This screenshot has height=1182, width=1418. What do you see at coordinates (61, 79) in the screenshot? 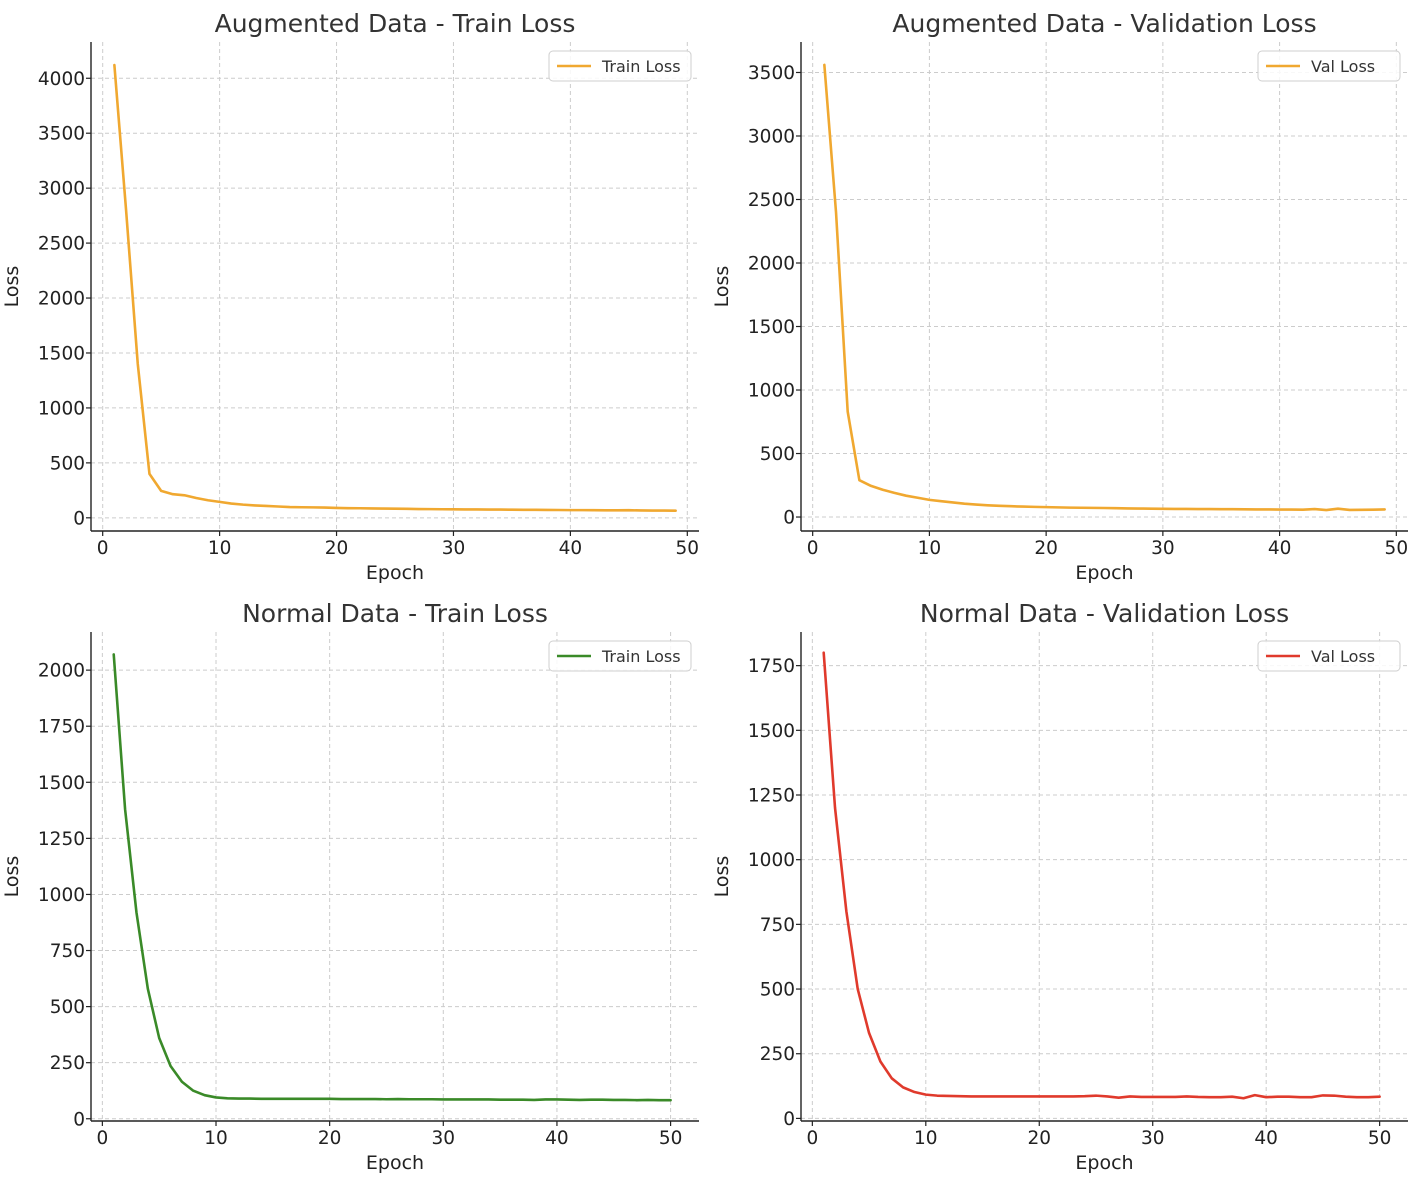
I see `y-tick-label: 4000` at bounding box center [61, 79].